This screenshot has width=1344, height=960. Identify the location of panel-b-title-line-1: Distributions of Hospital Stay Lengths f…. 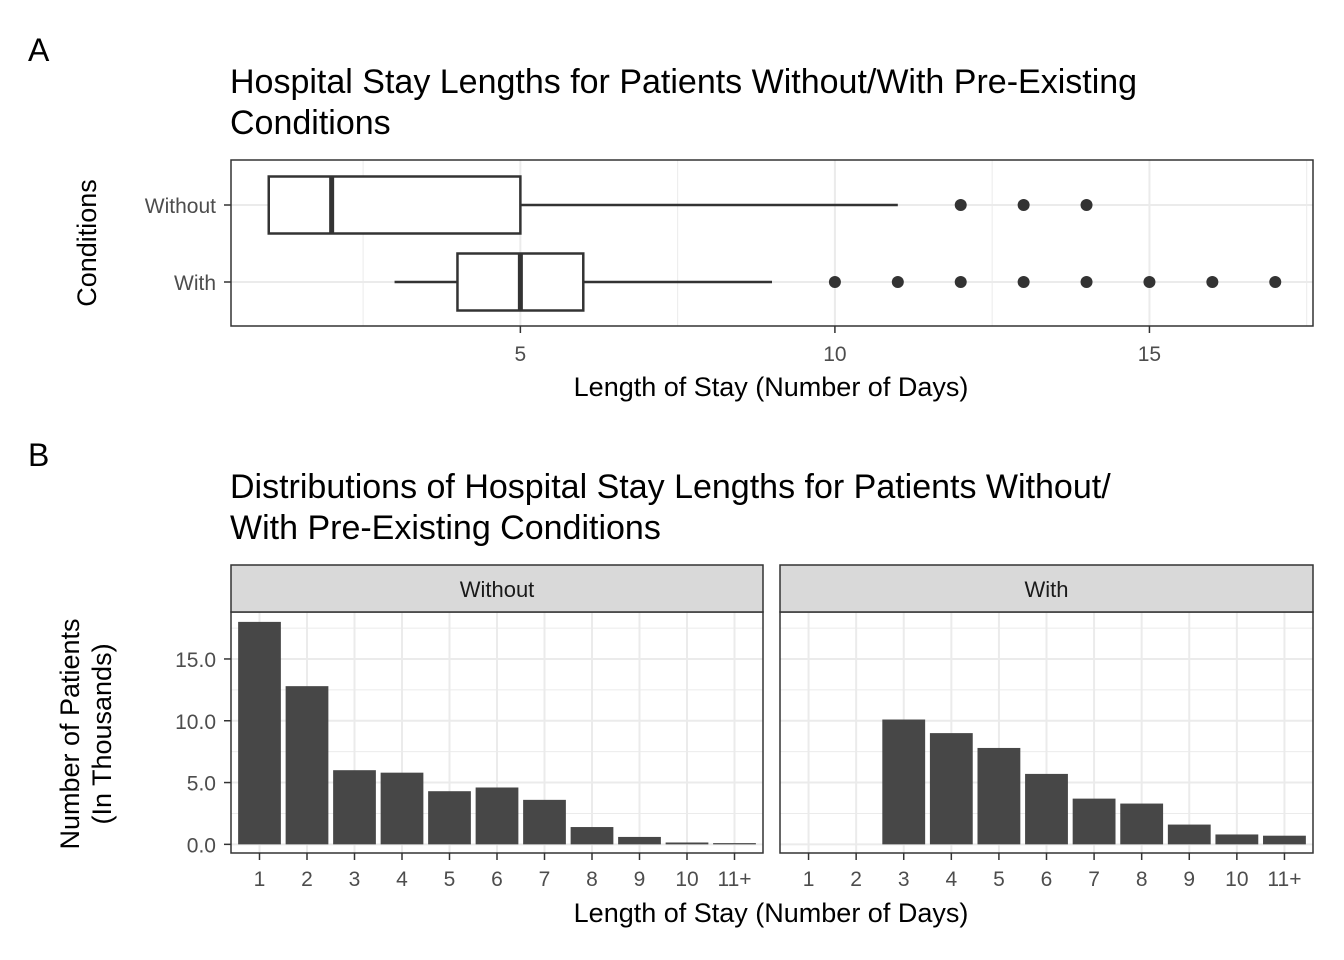
(670, 487).